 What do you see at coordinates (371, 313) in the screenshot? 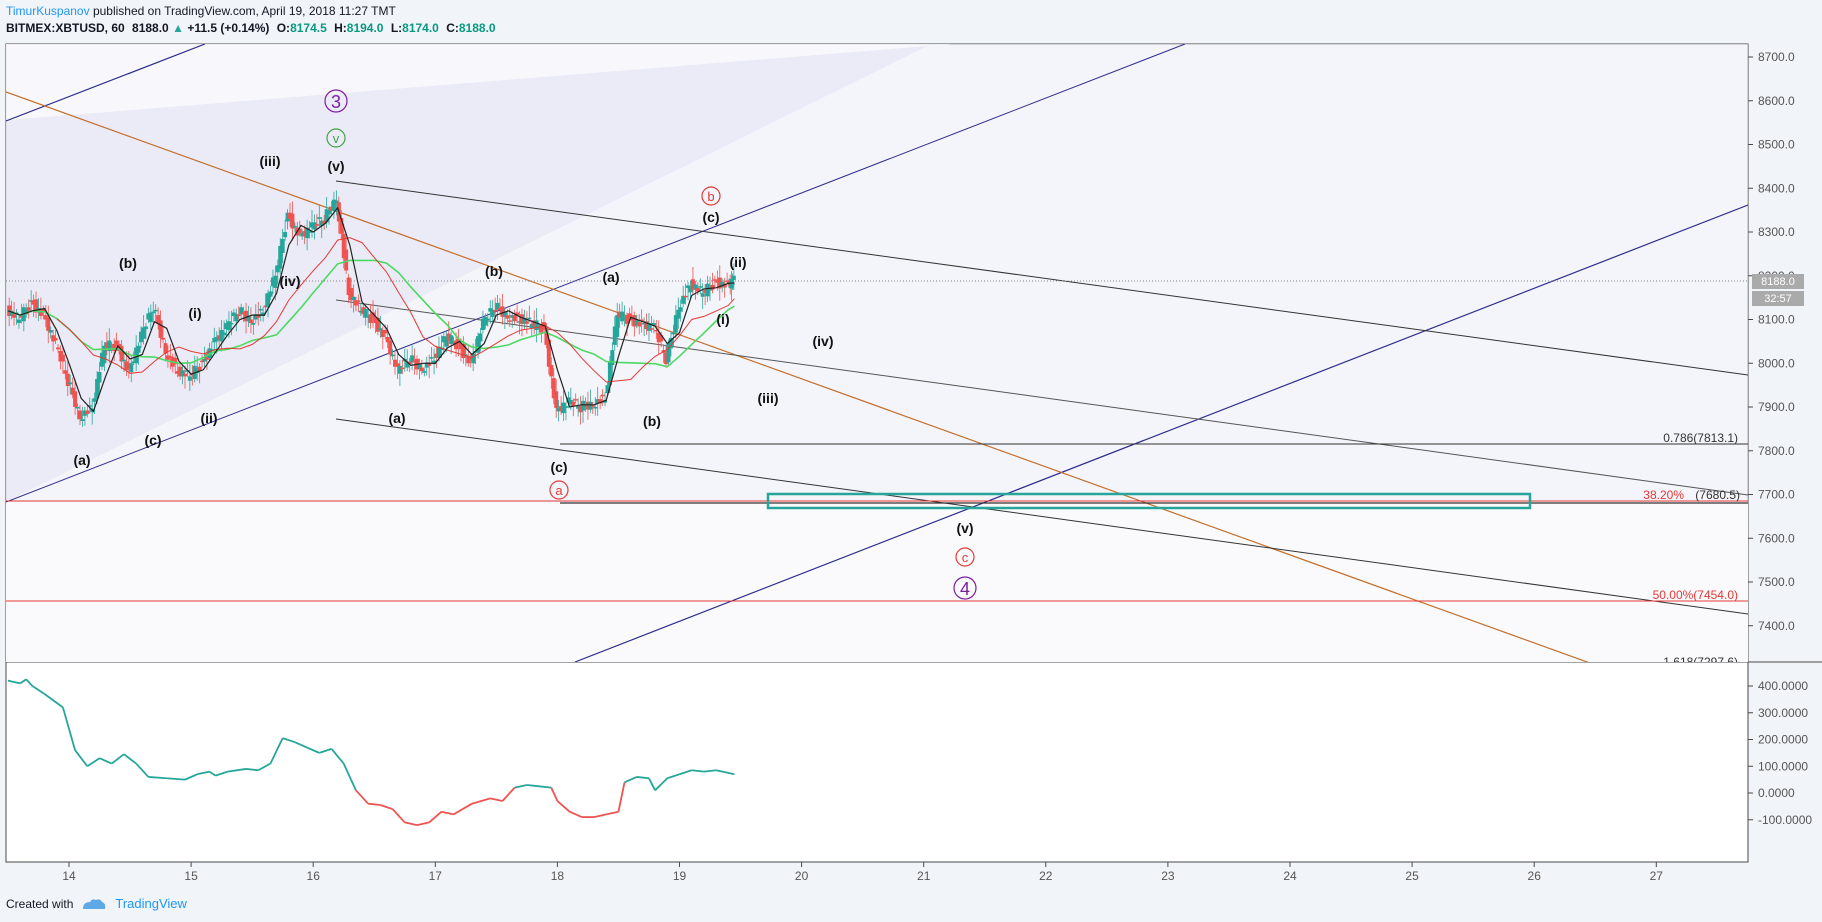
I see `green-moving-average` at bounding box center [371, 313].